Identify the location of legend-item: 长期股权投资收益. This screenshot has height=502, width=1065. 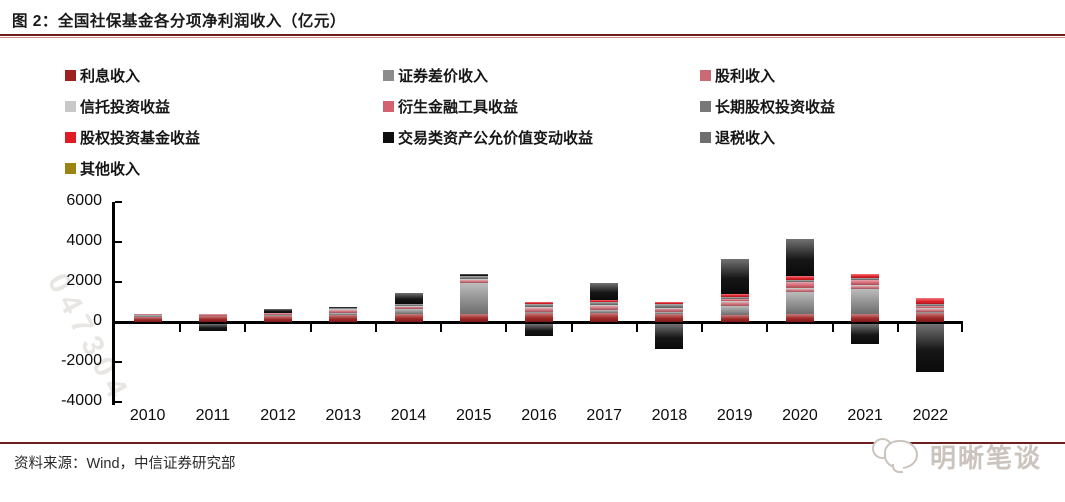
(767, 106).